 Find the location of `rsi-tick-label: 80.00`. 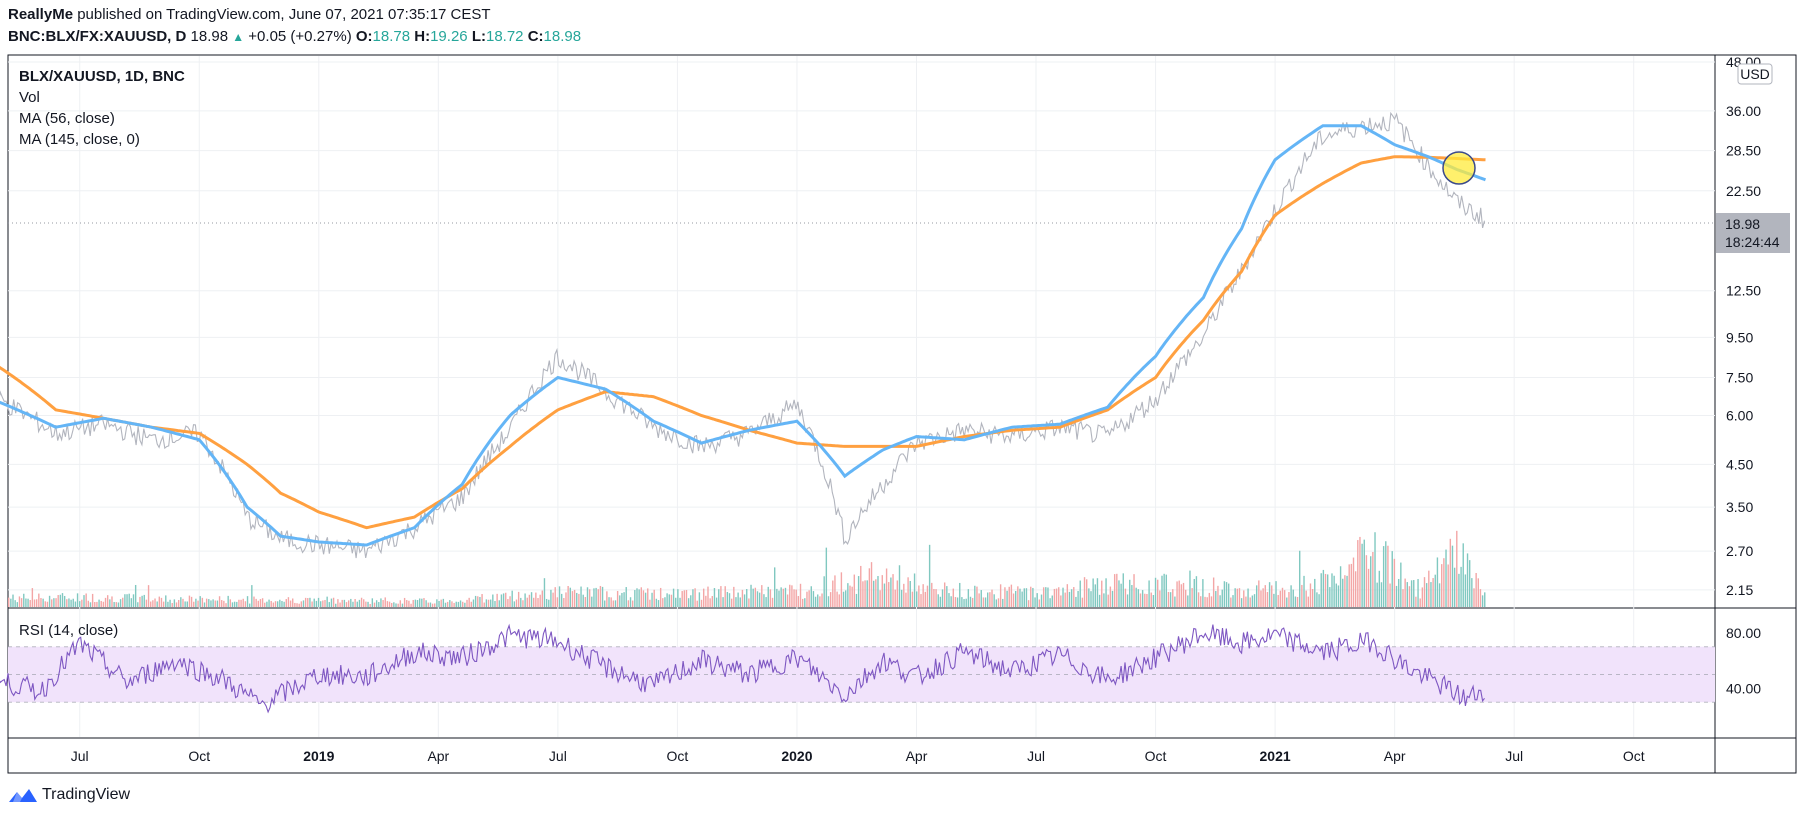

rsi-tick-label: 80.00 is located at coordinates (1743, 633).